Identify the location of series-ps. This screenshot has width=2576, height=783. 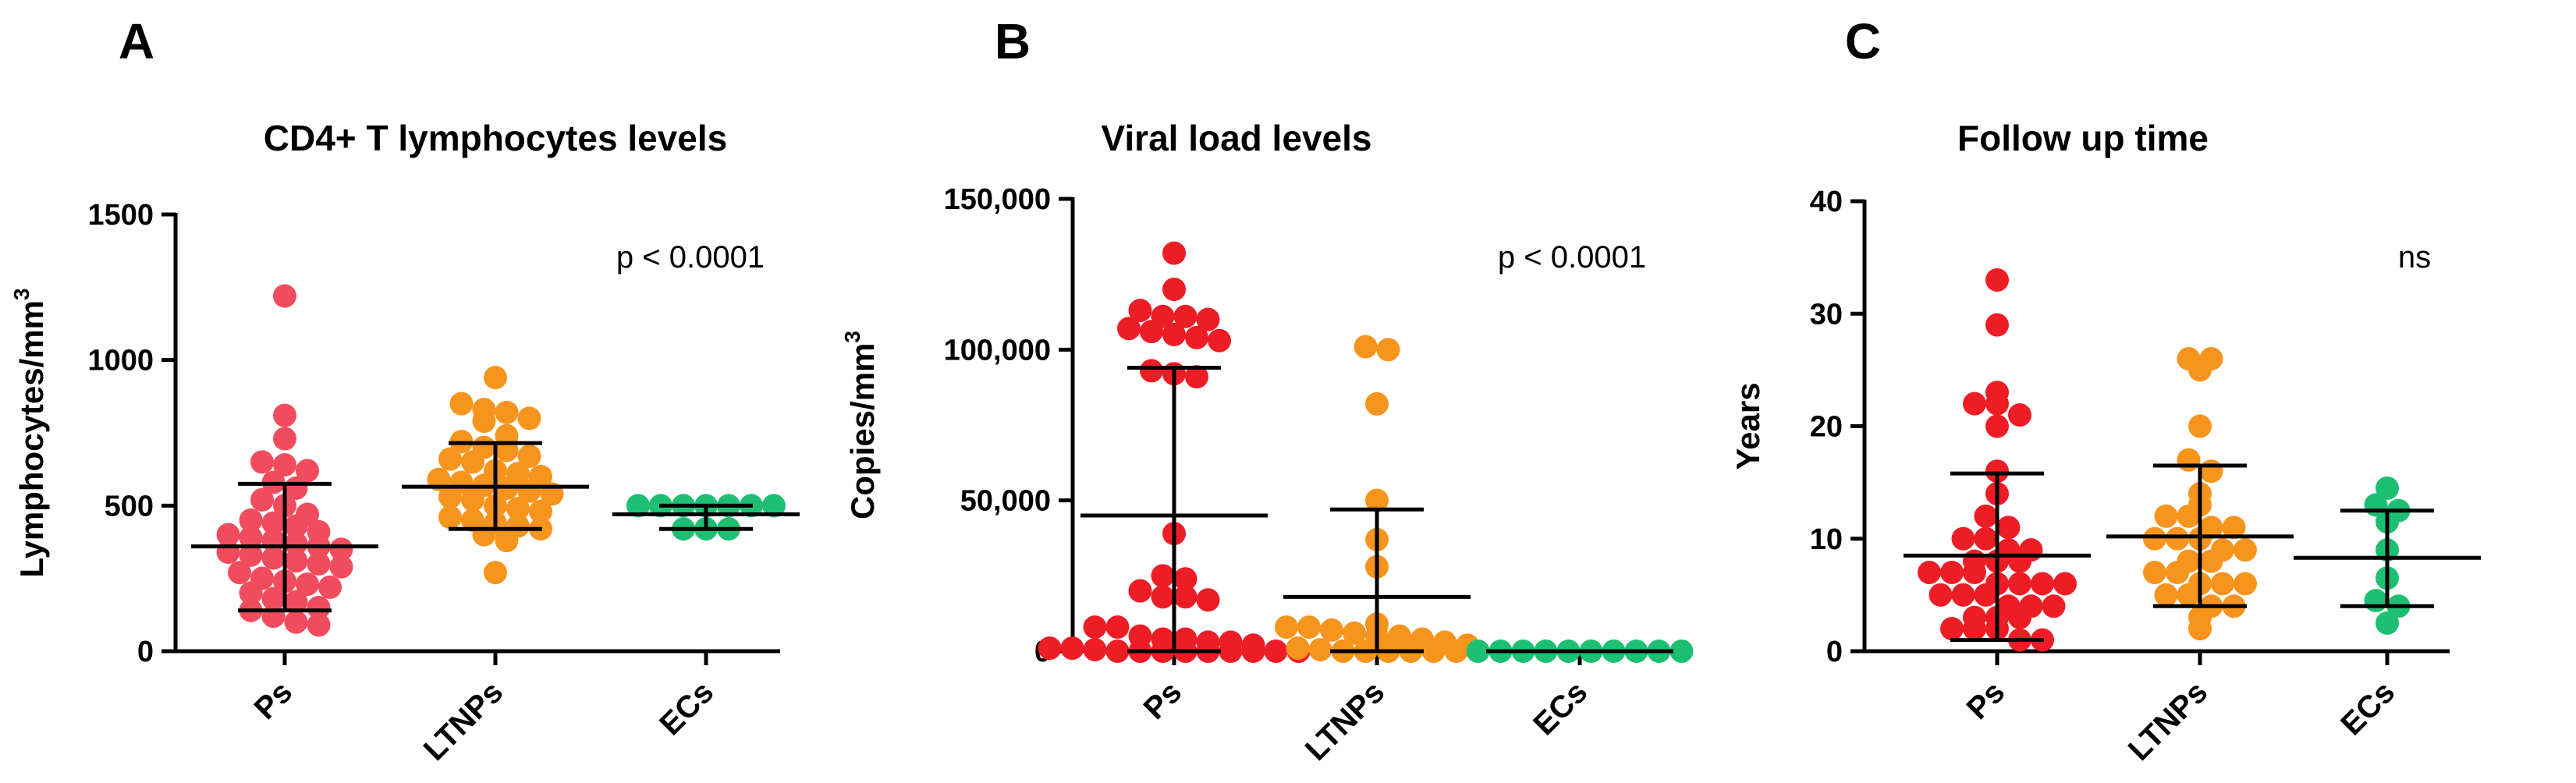
(1174, 452).